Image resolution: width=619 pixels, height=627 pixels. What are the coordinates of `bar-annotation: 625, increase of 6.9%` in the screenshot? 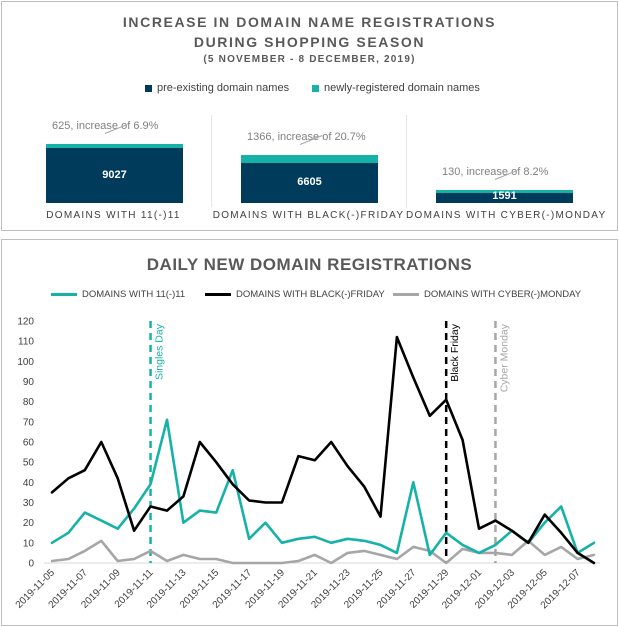 It's located at (105, 126).